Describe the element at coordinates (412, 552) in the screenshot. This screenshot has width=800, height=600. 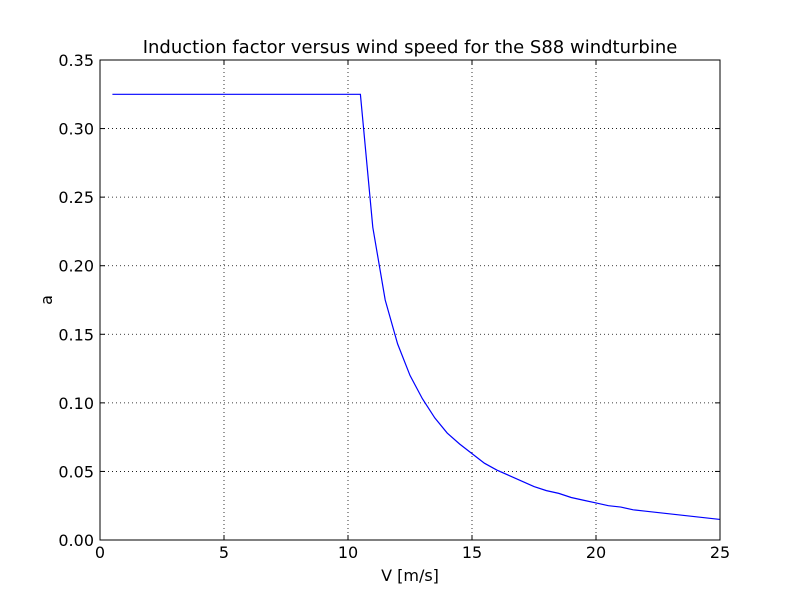
I see `x-tick-labels: 0 5 10 15 20 25` at that location.